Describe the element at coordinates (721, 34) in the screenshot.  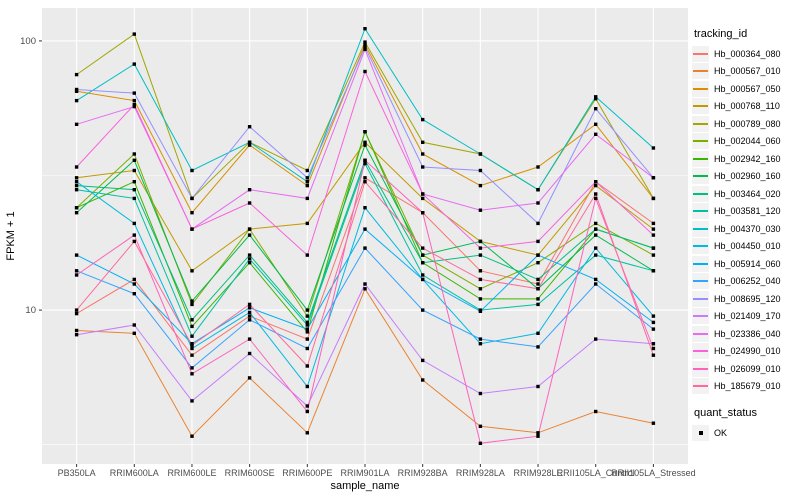
I see `legend-title-tracking-id: tracking_id` at that location.